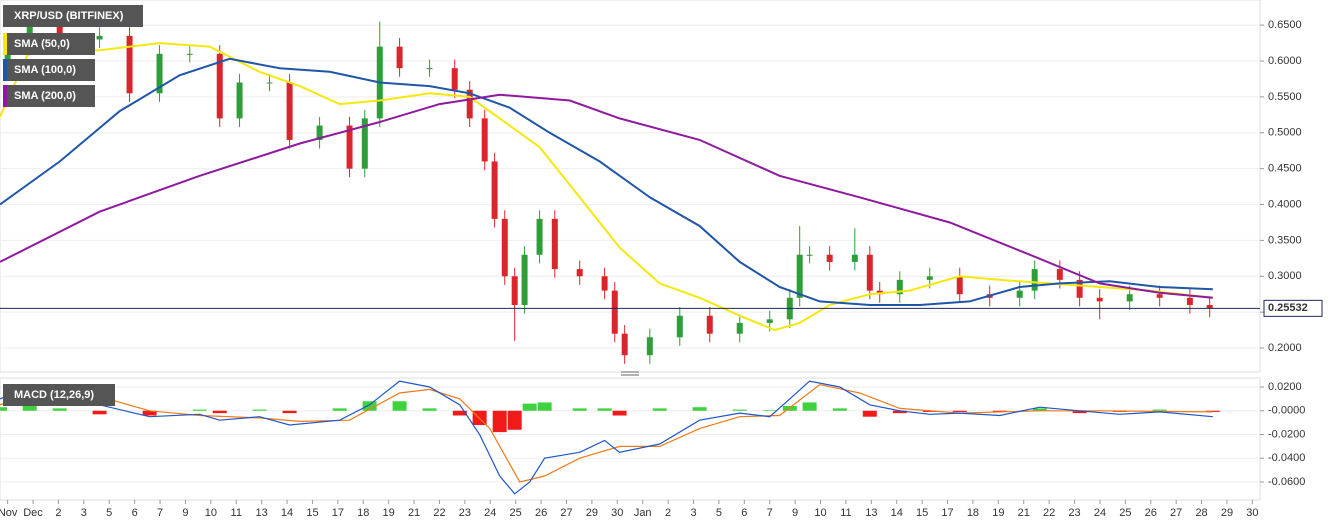 This screenshot has width=1331, height=526. What do you see at coordinates (566, 513) in the screenshot?
I see `x-tick-label: 27` at bounding box center [566, 513].